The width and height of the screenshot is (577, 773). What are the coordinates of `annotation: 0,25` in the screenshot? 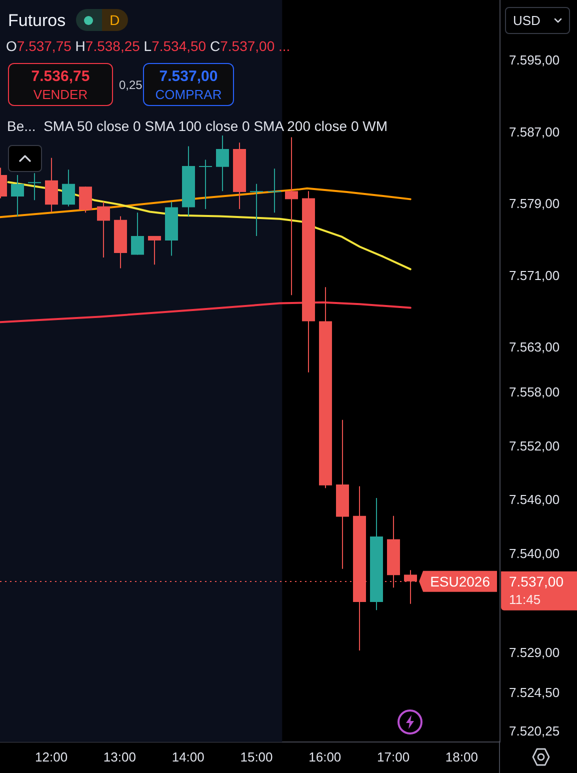 It's located at (130, 85).